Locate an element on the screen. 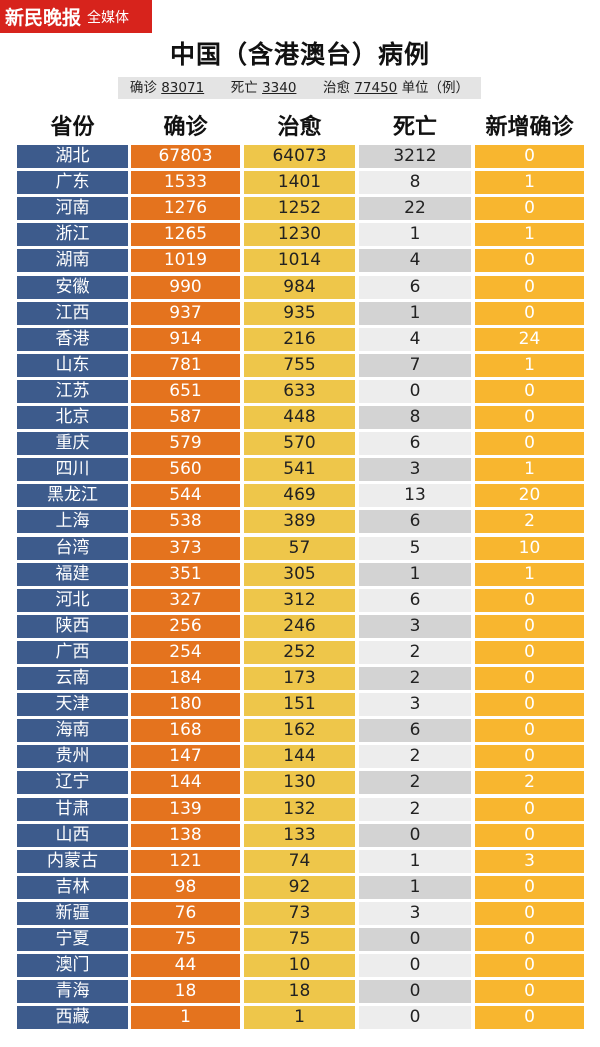 The height and width of the screenshot is (1047, 600). brand-logo: 新民晚报 全媒体 is located at coordinates (76, 16).